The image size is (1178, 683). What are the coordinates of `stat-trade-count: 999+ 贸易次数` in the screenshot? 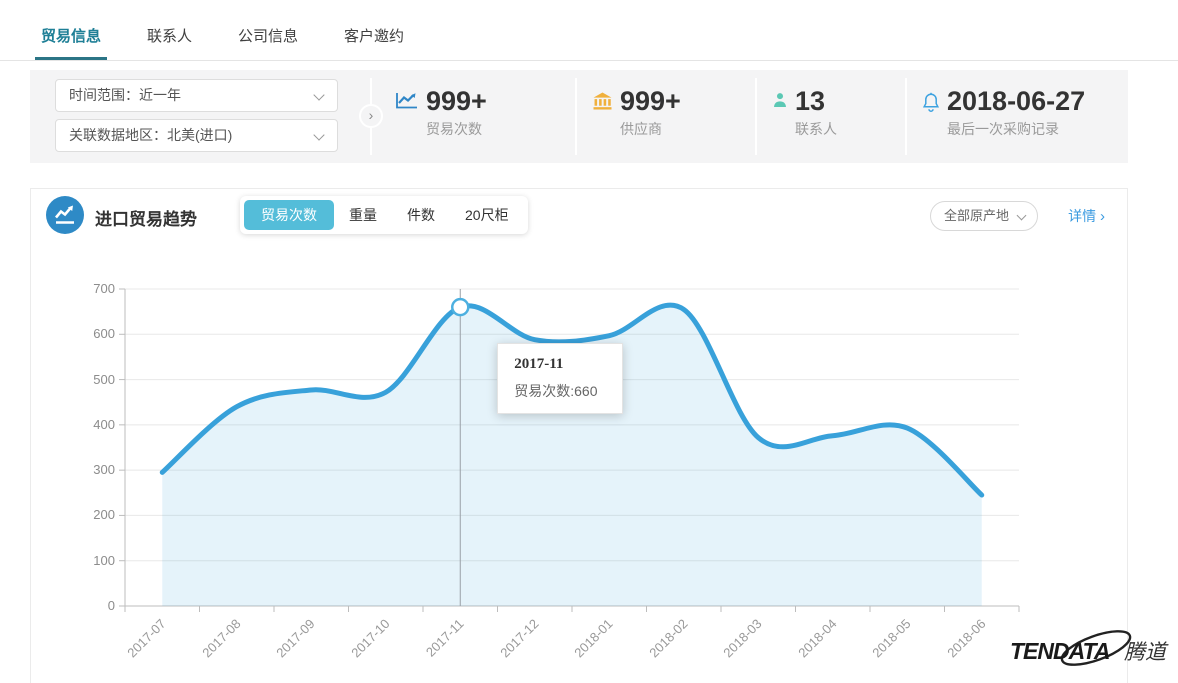 It's located at (477, 116).